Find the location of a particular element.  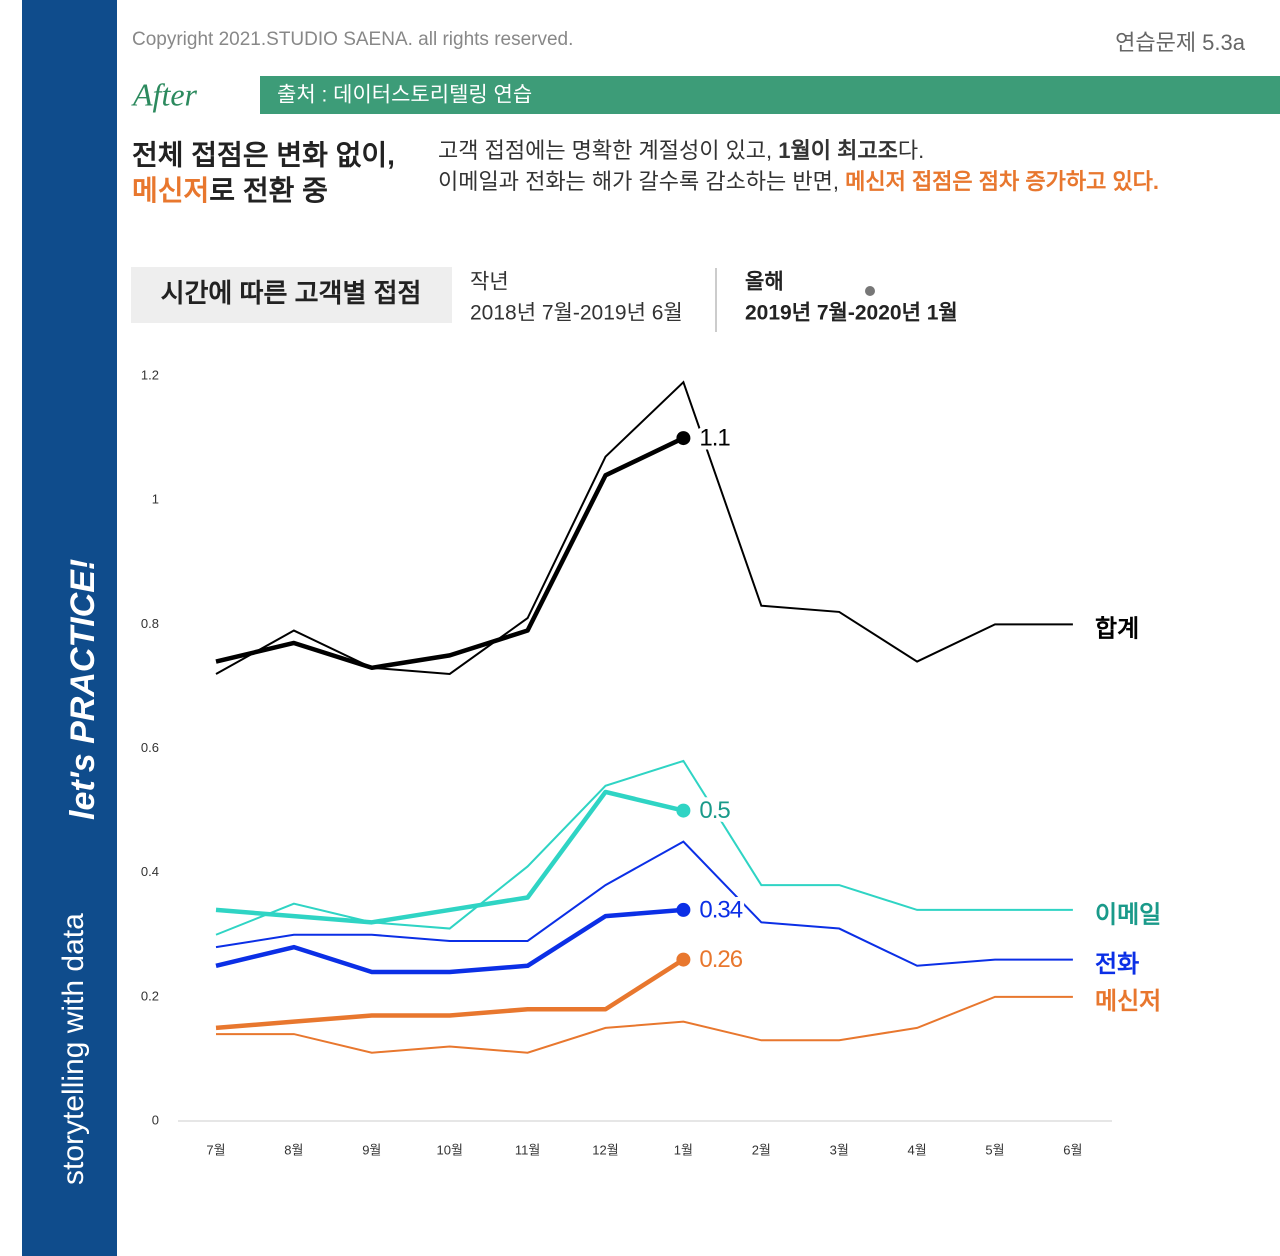

x-tick-label: 4월 is located at coordinates (916, 1149).